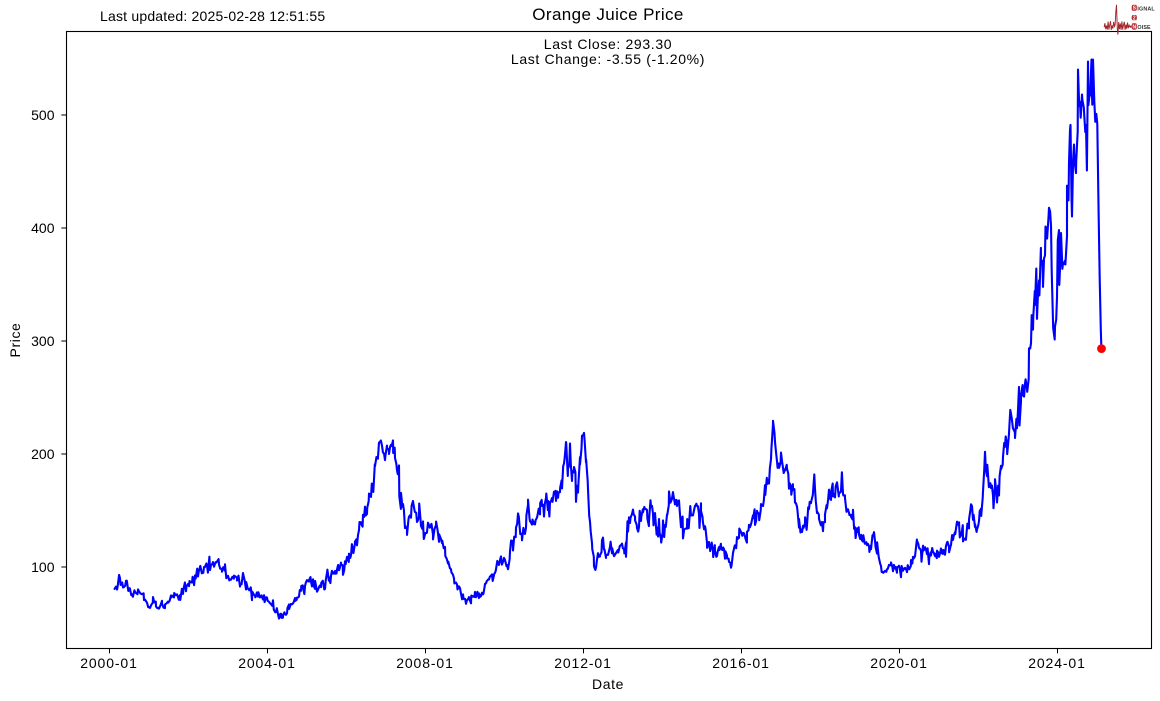 The height and width of the screenshot is (701, 1160). I want to click on svg-text: OISE, so click(1144, 28).